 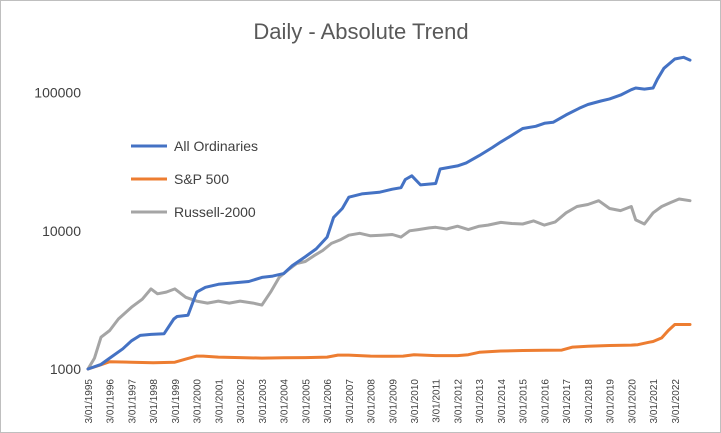 I want to click on x-tick-label: 3/01/1997, so click(x=132, y=401).